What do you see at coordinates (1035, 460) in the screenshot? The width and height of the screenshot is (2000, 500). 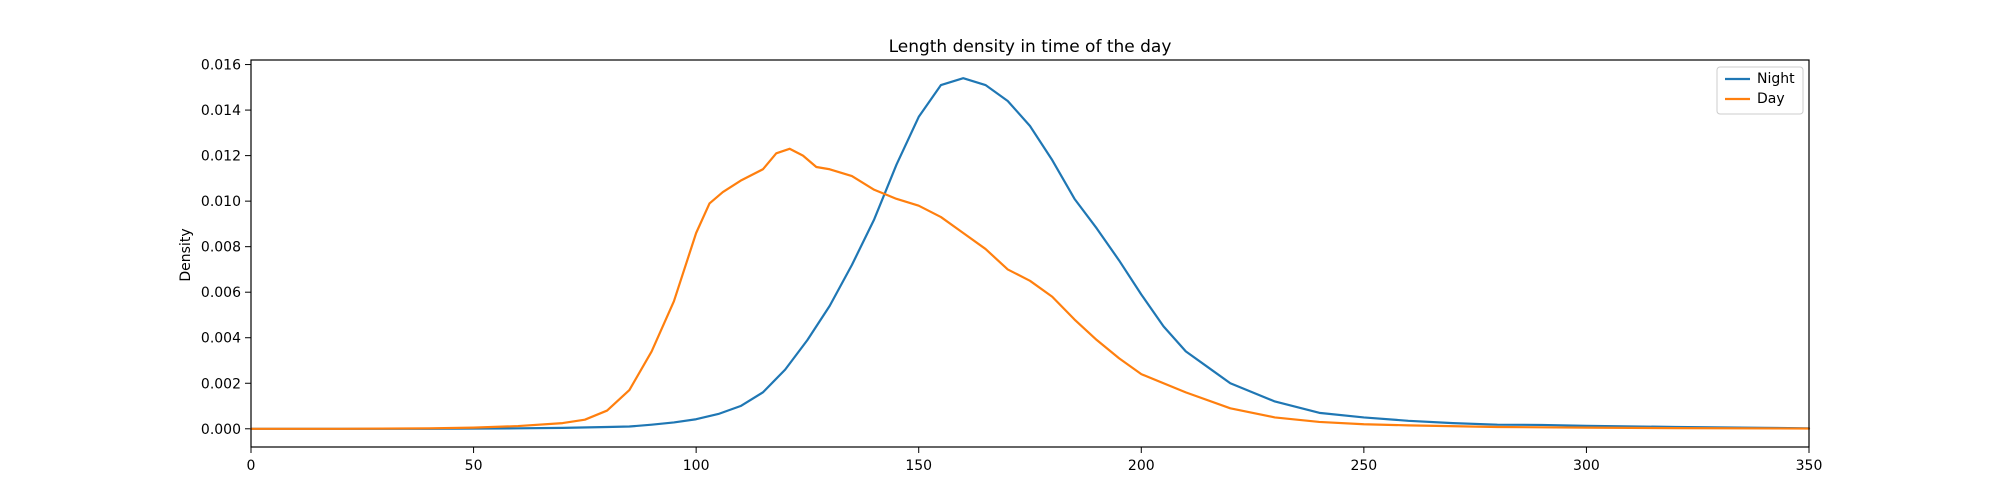 I see `x-axis: 0 50 100 150 200 250 300 350` at bounding box center [1035, 460].